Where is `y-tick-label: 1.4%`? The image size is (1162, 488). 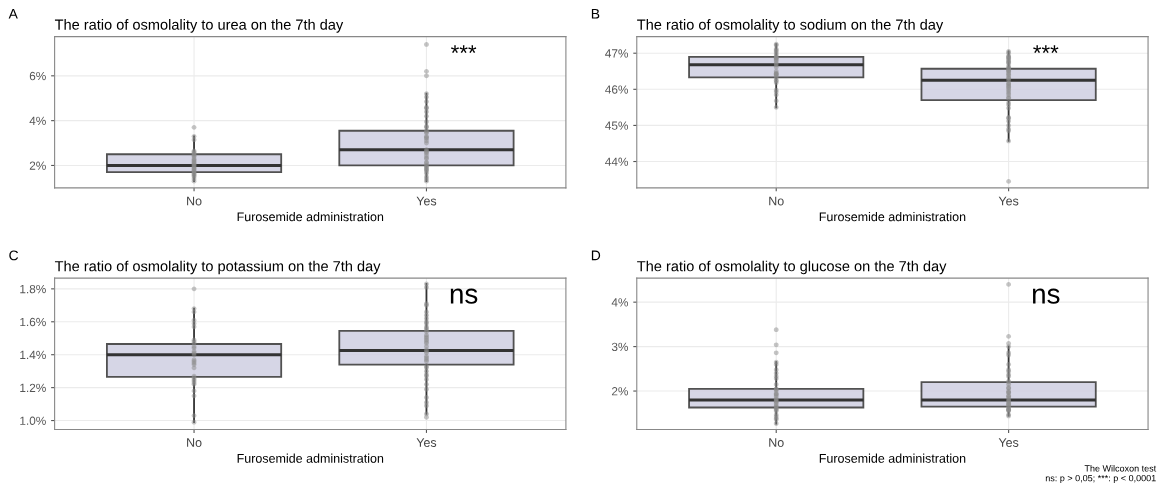
y-tick-label: 1.4% is located at coordinates (33, 355).